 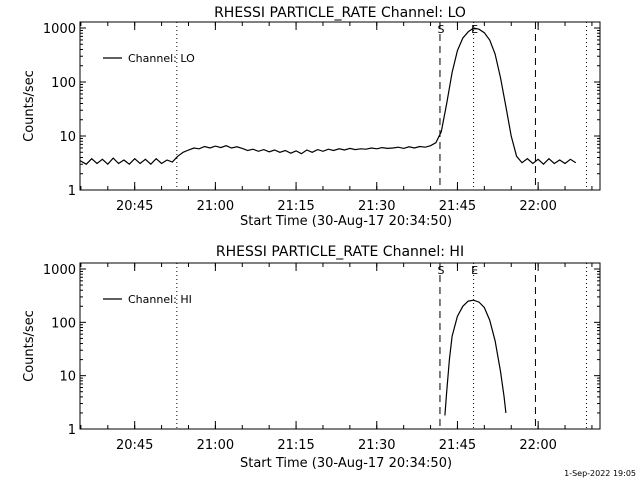 What do you see at coordinates (600, 473) in the screenshot?
I see `footer-timestamp: 1-Sep-2022 19:05` at bounding box center [600, 473].